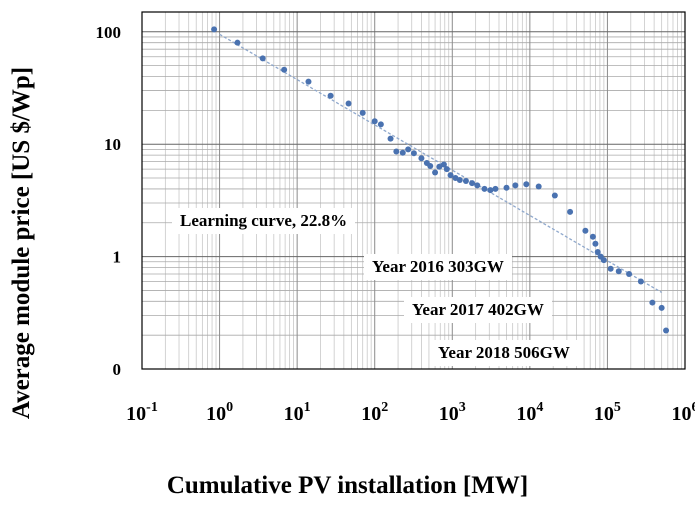  I want to click on learning-curve-label: Learning curve, 22.8%, so click(264, 221).